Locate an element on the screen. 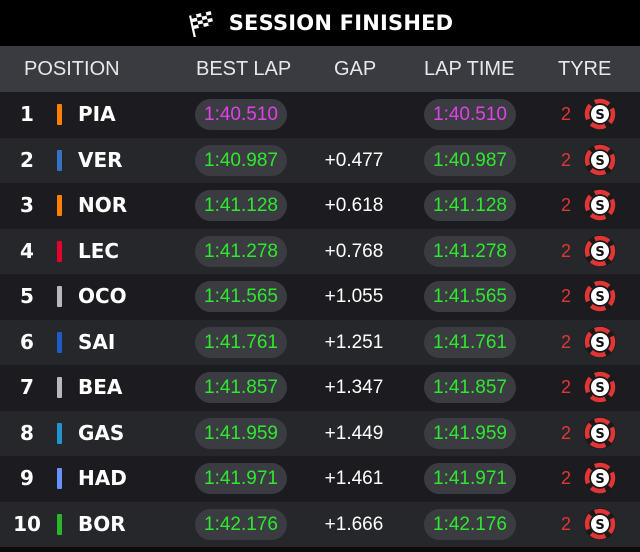 This screenshot has width=640, height=552. best-lap-time: 1:40.987 is located at coordinates (241, 160).